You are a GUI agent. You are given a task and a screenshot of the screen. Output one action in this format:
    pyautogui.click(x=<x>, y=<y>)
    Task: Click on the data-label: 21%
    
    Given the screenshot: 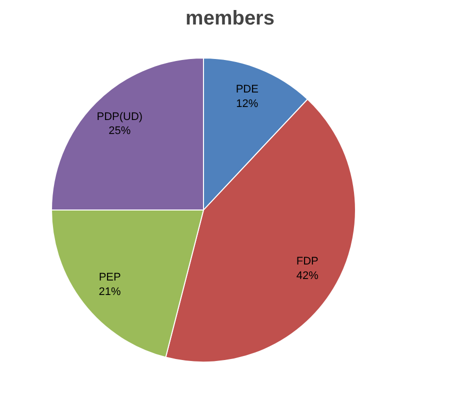 What is the action you would take?
    pyautogui.click(x=110, y=292)
    